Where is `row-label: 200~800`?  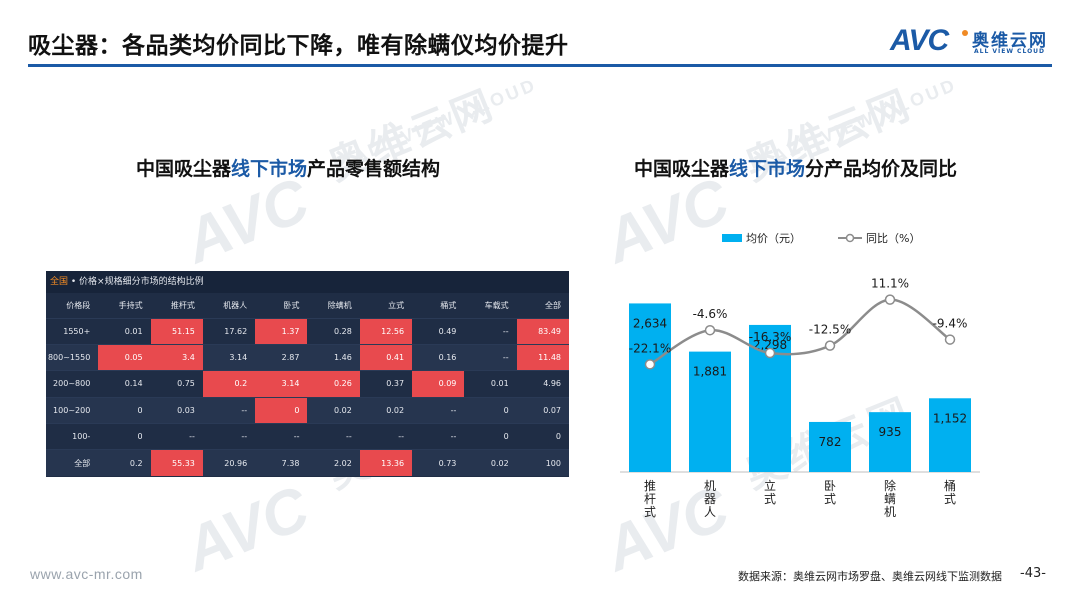
row-label: 200~800 is located at coordinates (72, 384).